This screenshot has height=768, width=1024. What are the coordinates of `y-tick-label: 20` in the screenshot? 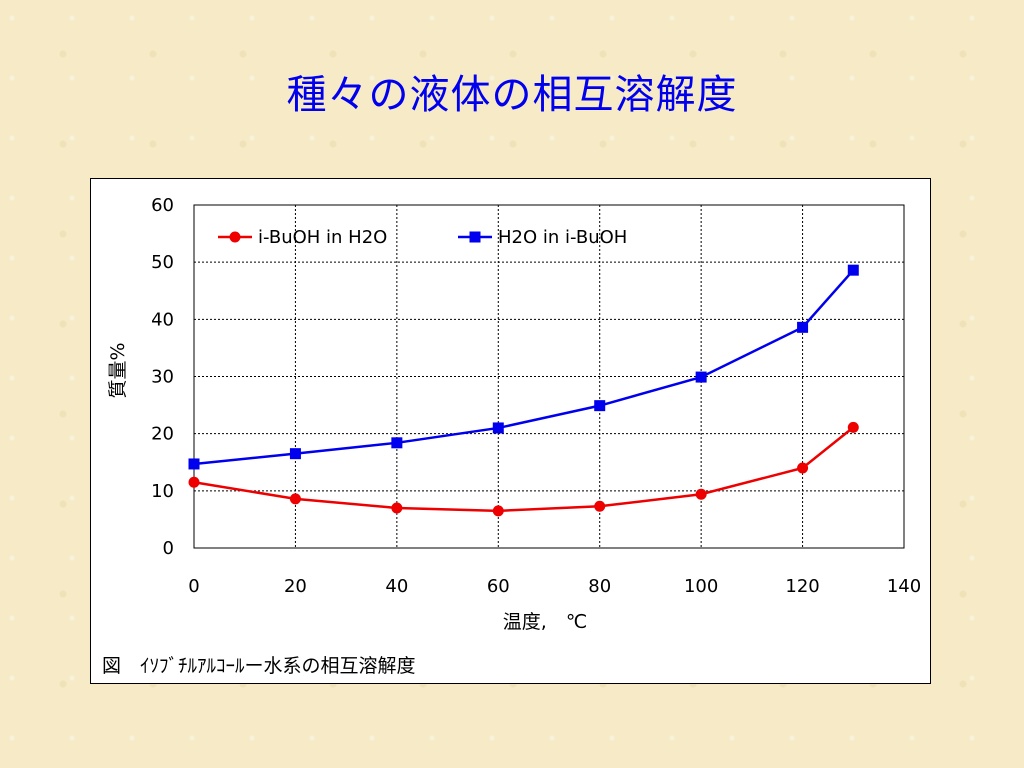 It's located at (162, 434).